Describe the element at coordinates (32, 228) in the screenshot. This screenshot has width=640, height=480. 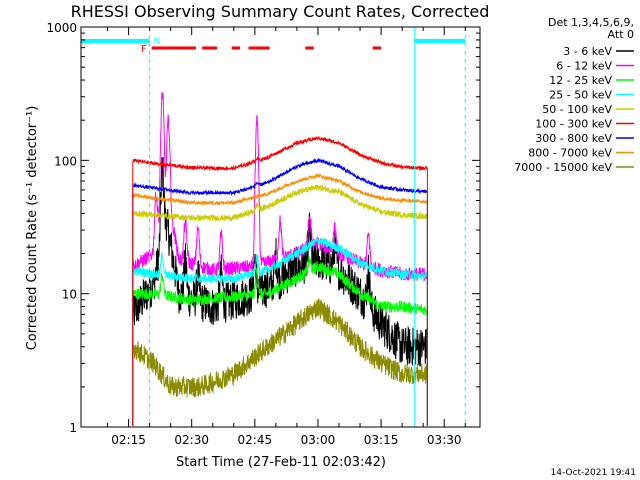
I see `y-axis-label: Corrected Count Rate (s⁻¹ detector⁻¹)` at that location.